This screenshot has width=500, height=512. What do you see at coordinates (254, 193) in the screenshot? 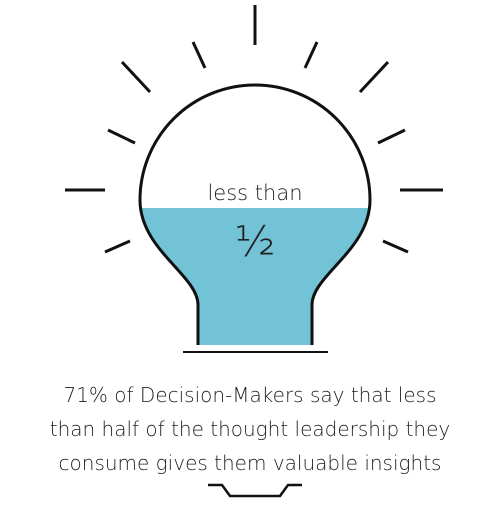
I see `bulb-label: less than` at bounding box center [254, 193].